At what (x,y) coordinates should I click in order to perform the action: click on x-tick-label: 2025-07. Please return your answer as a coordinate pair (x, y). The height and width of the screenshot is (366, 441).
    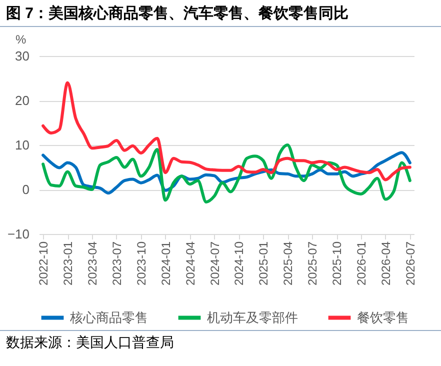
    Looking at the image, I should click on (313, 263).